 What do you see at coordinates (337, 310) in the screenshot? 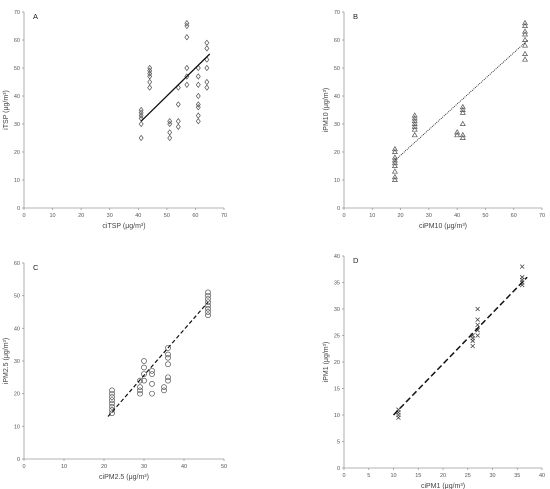
I see `y-tick-label: 30` at bounding box center [337, 310].